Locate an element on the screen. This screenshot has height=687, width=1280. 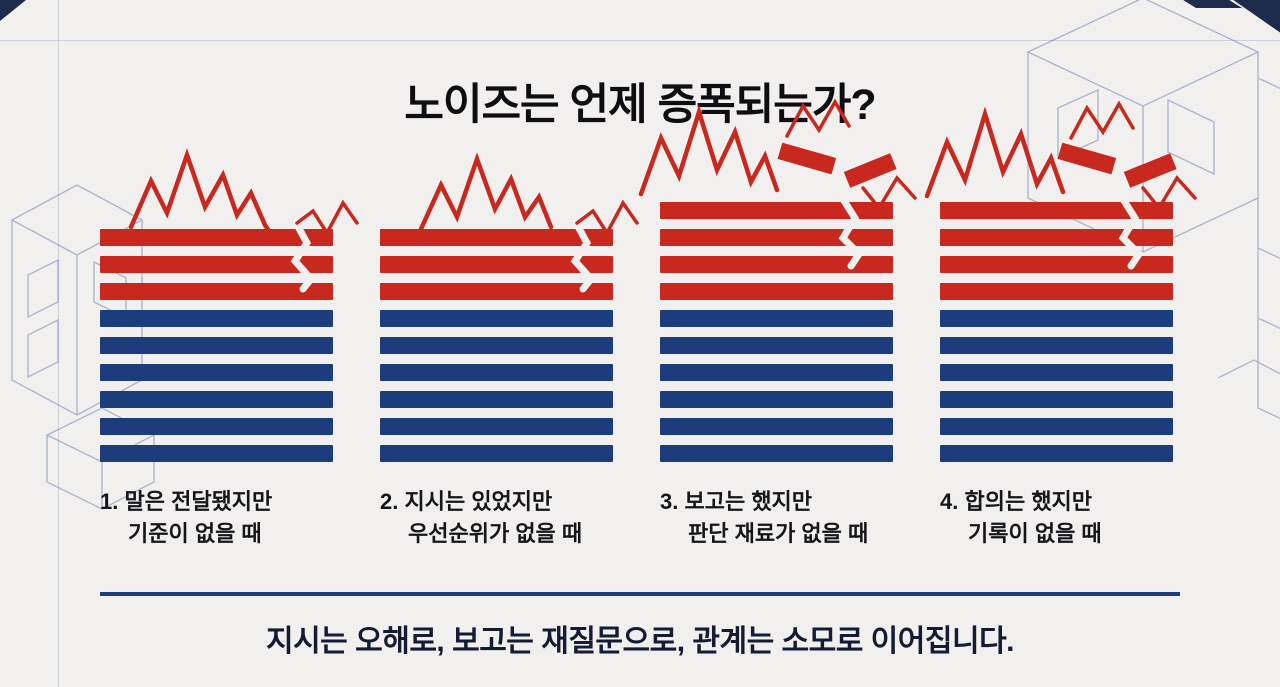
caption-line1: 말은 전달됐지만 is located at coordinates (198, 501).